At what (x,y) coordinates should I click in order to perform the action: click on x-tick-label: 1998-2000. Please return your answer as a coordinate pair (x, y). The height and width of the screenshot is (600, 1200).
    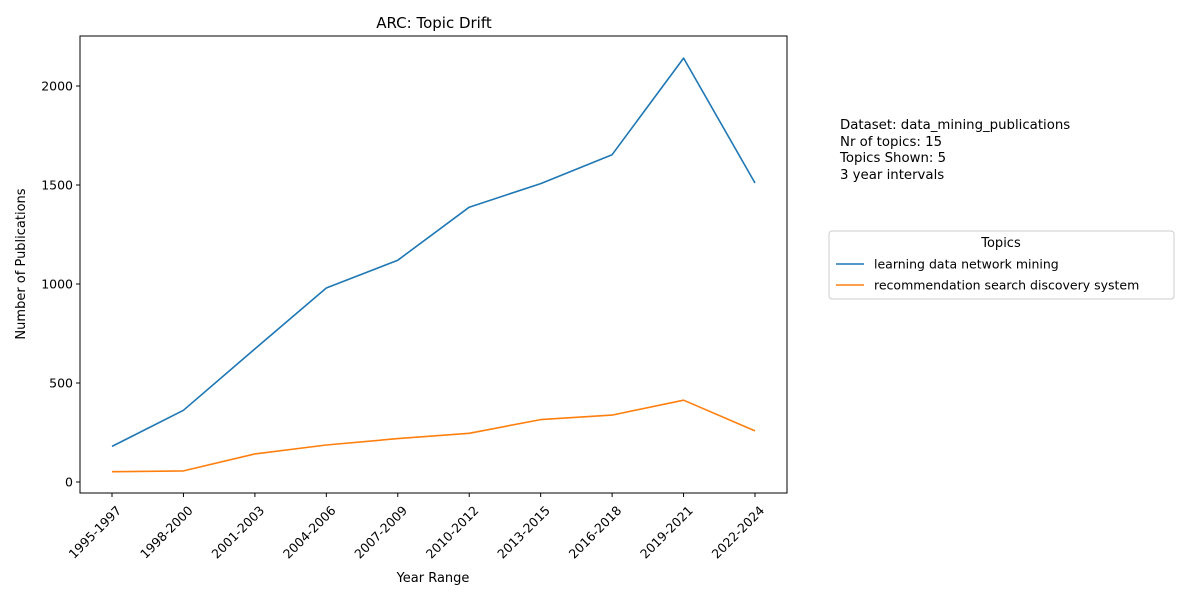
    Looking at the image, I should click on (166, 532).